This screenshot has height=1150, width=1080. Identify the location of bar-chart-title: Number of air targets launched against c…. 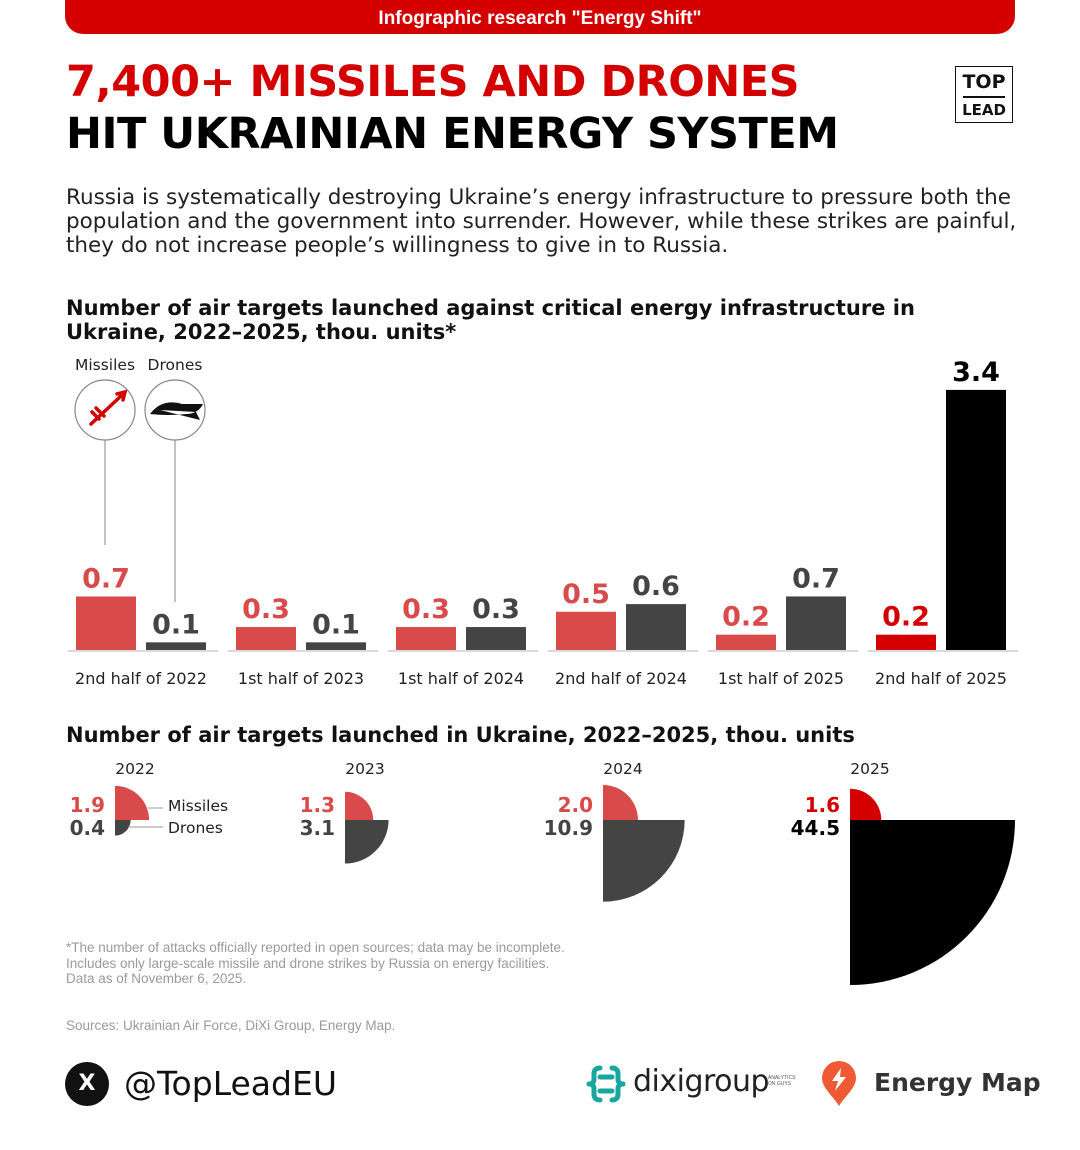
(490, 320).